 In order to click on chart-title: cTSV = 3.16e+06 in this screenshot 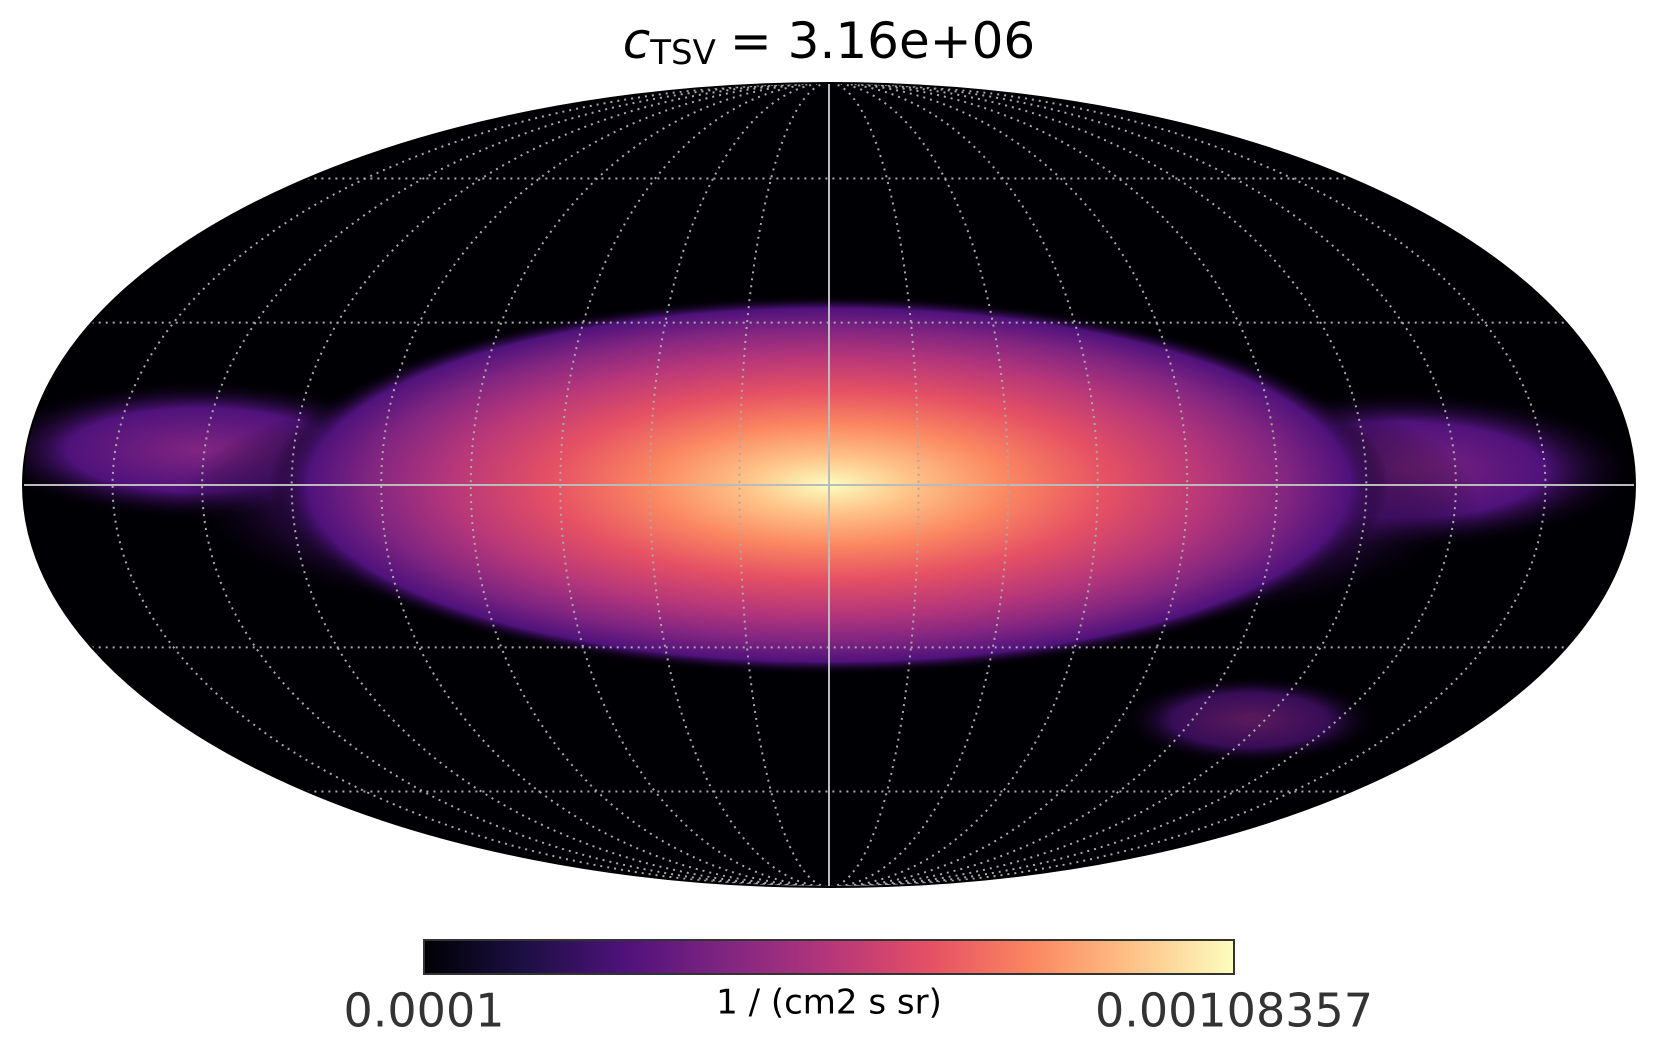, I will do `click(829, 42)`.